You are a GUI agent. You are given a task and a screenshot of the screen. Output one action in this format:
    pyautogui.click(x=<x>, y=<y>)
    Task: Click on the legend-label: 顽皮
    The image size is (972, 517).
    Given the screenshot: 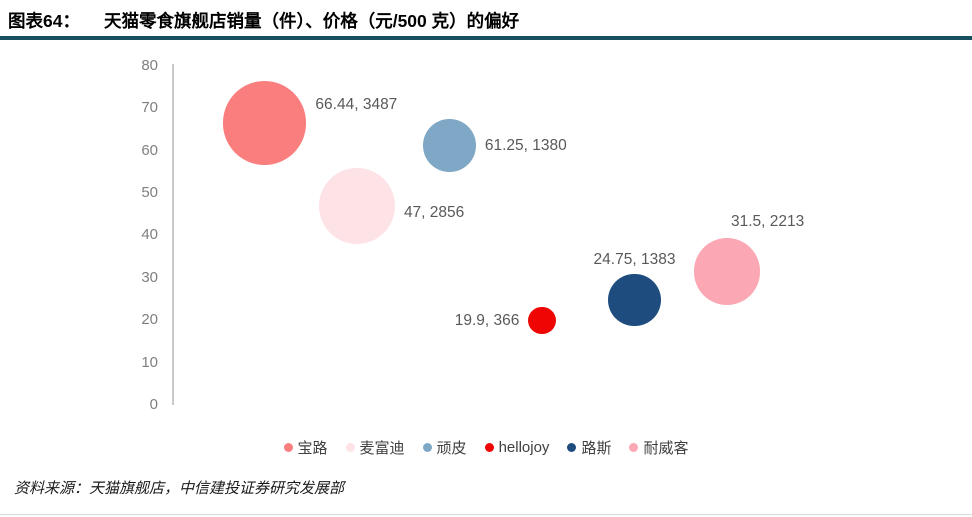 What is the action you would take?
    pyautogui.click(x=451, y=448)
    